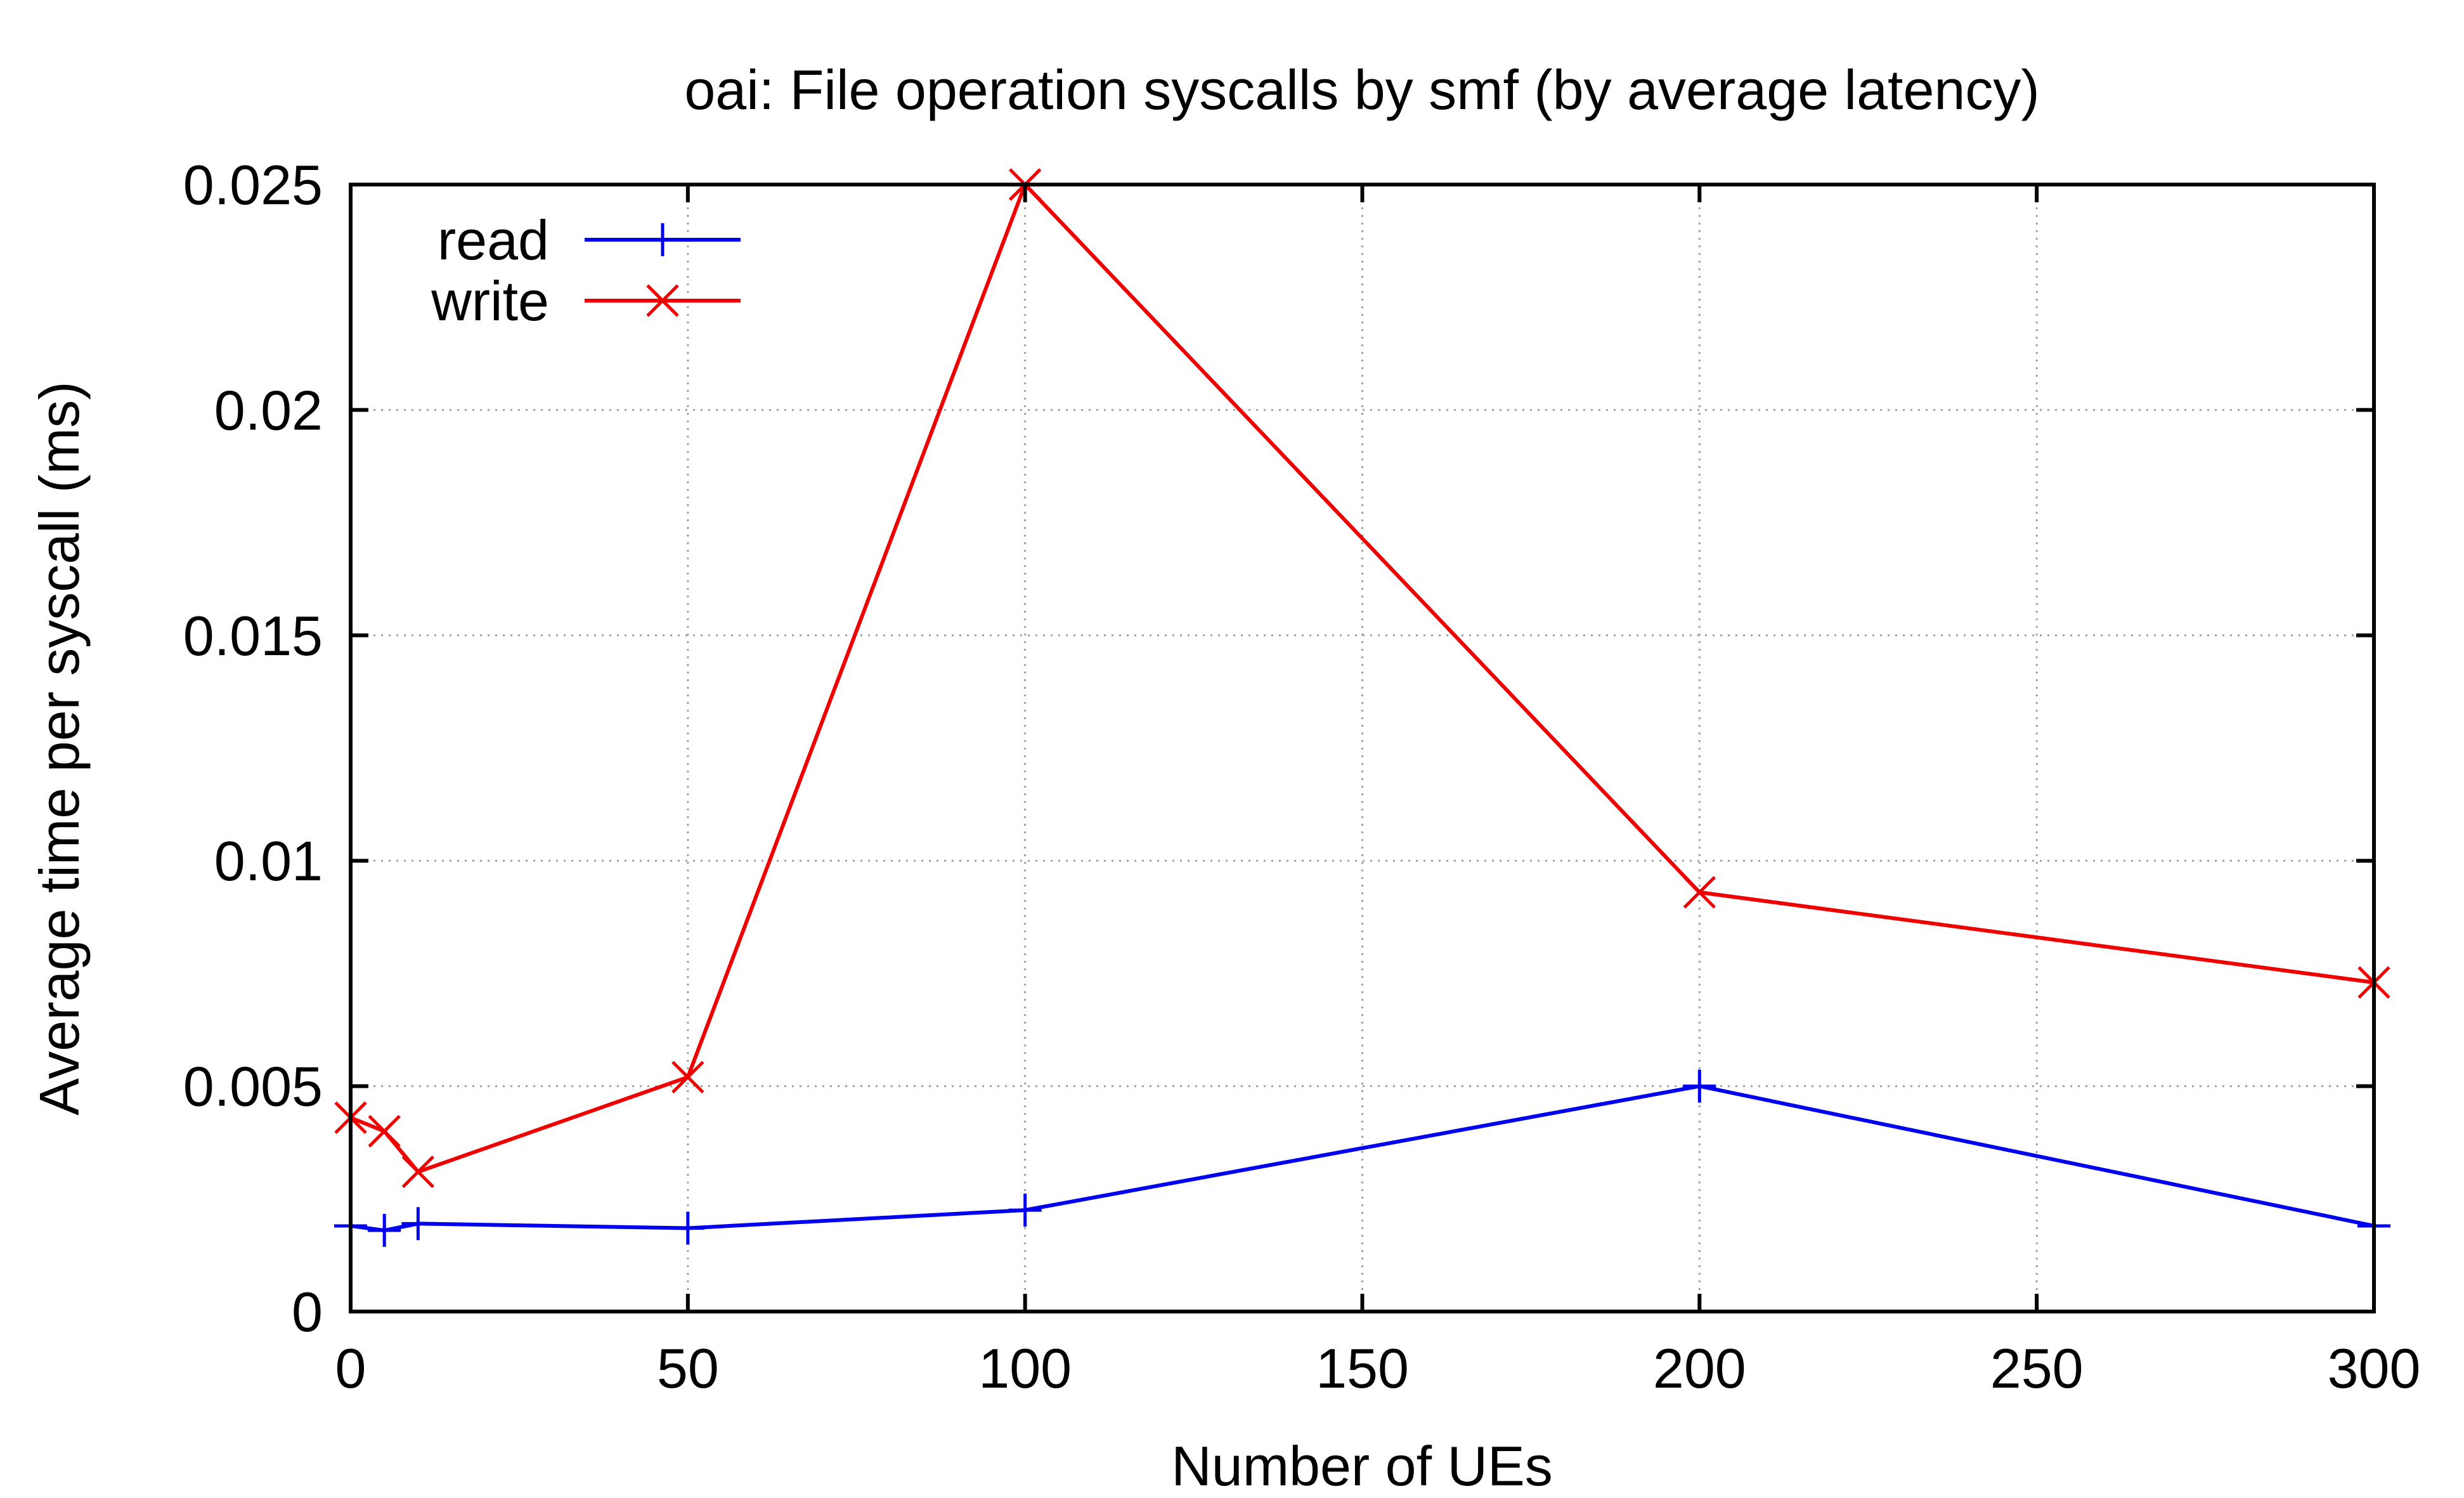 This screenshot has height=1498, width=2464. What do you see at coordinates (253, 184) in the screenshot?
I see `y-tick-label: 0.025` at bounding box center [253, 184].